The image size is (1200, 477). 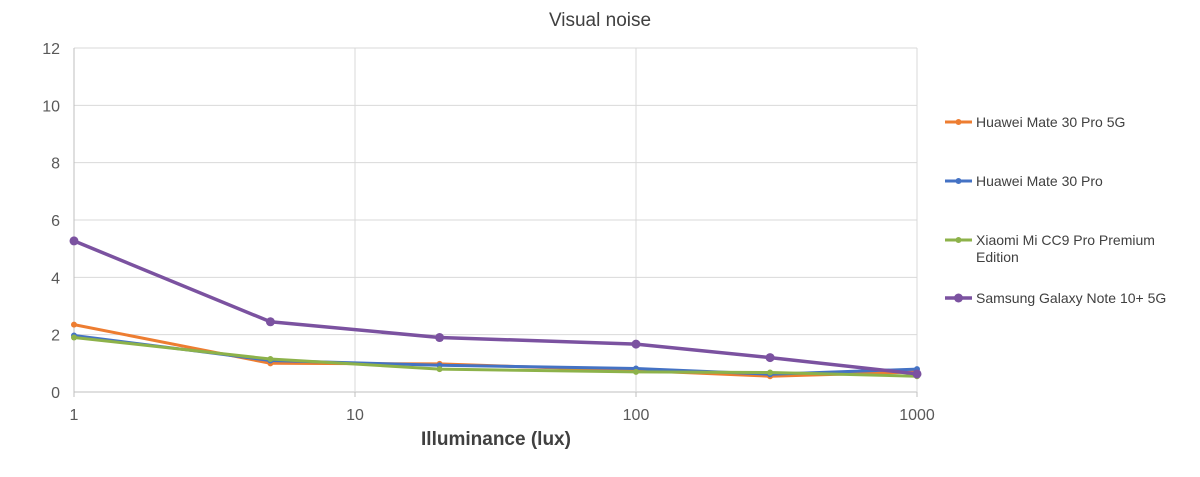 I want to click on legend-entry: Huawei Mate 30 Pro 5G, so click(x=1035, y=122).